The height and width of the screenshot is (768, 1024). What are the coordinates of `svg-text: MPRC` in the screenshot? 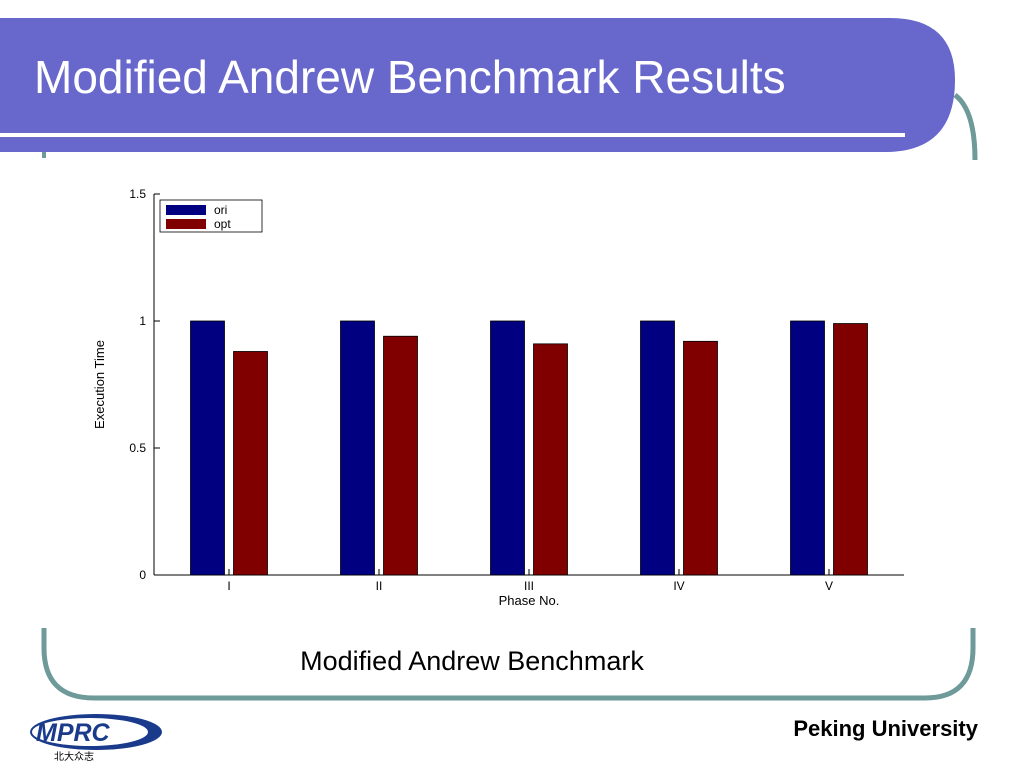 It's located at (73, 733).